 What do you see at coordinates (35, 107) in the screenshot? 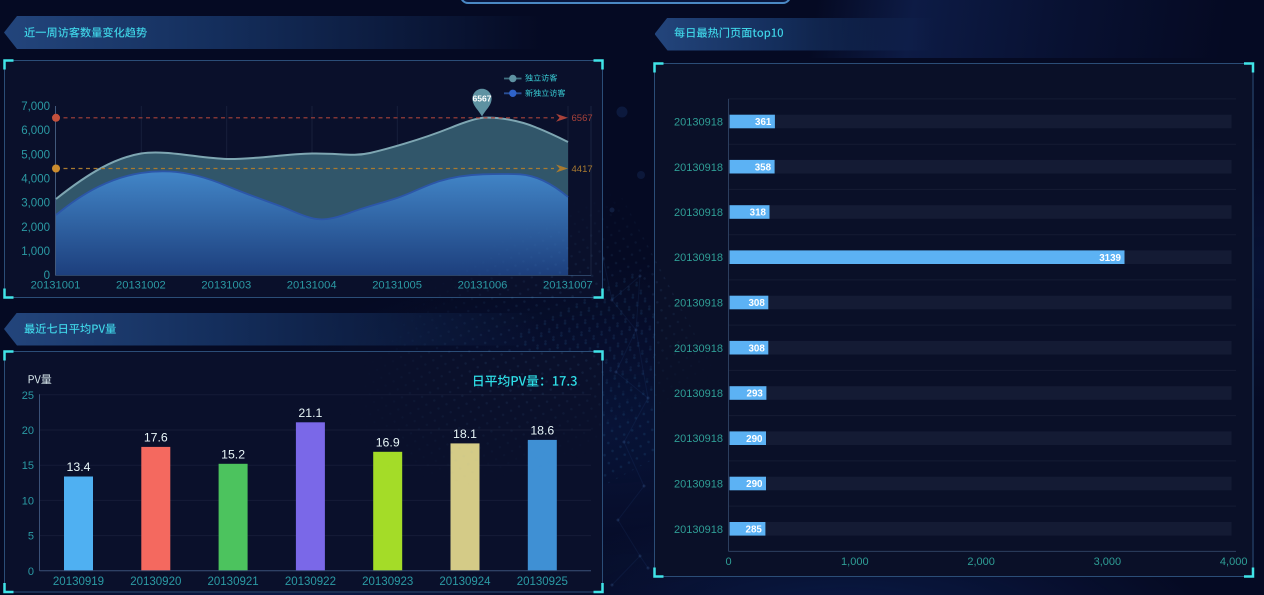
I see `svg-text: 7,000` at bounding box center [35, 107].